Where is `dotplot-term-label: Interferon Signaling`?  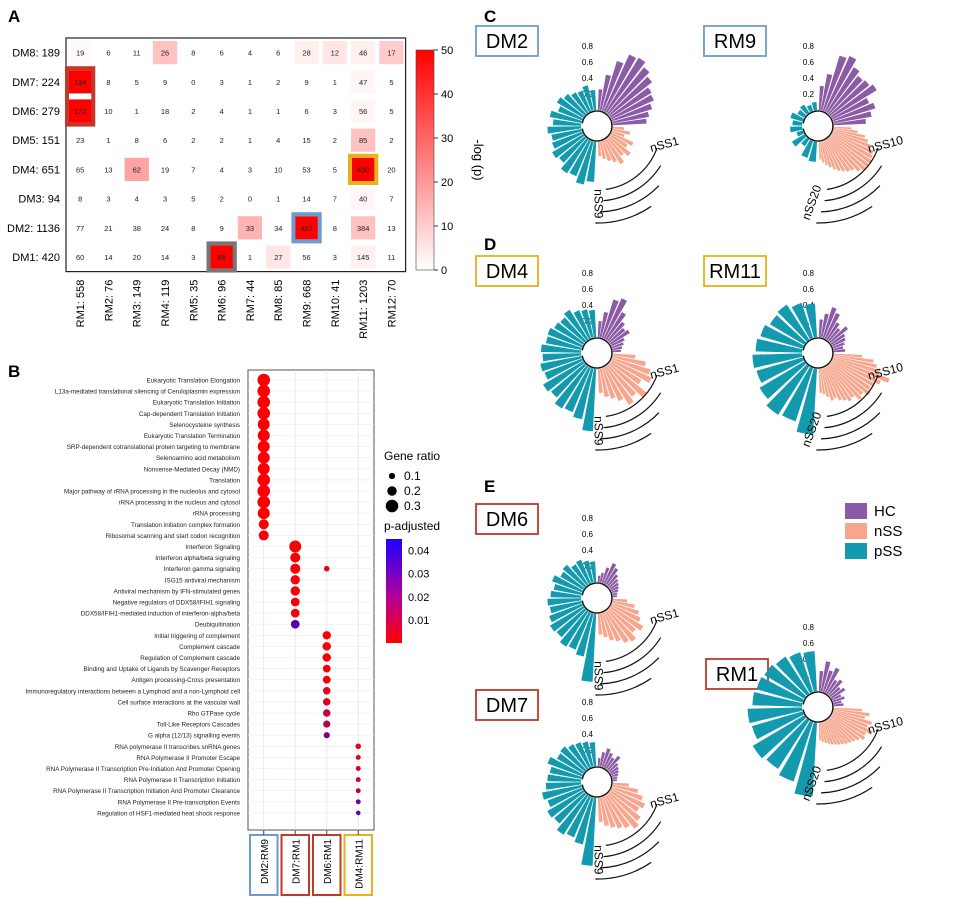
dotplot-term-label: Interferon Signaling is located at coordinates (212, 547).